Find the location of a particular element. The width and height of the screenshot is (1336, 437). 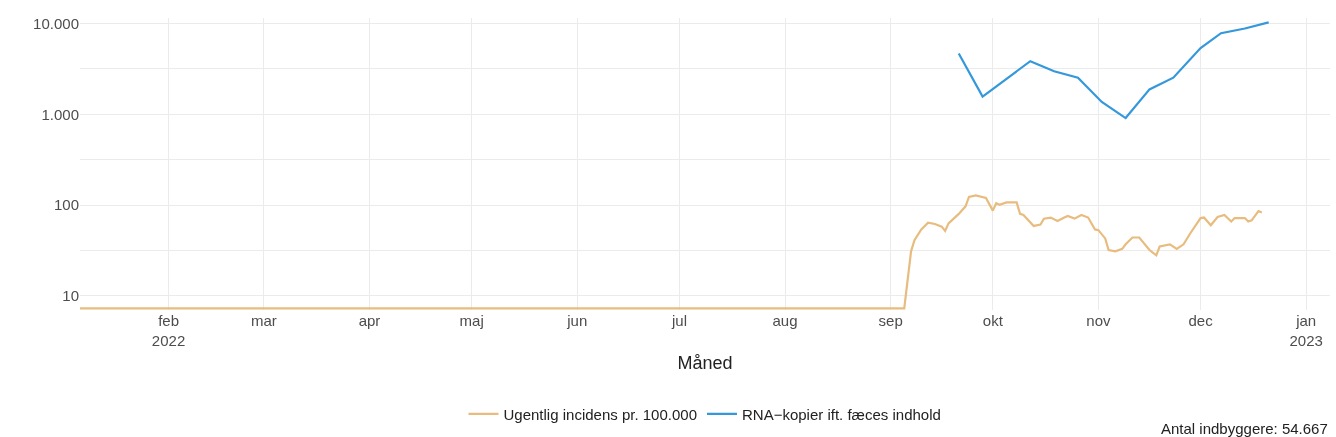

x-tick-label: apr is located at coordinates (369, 320).